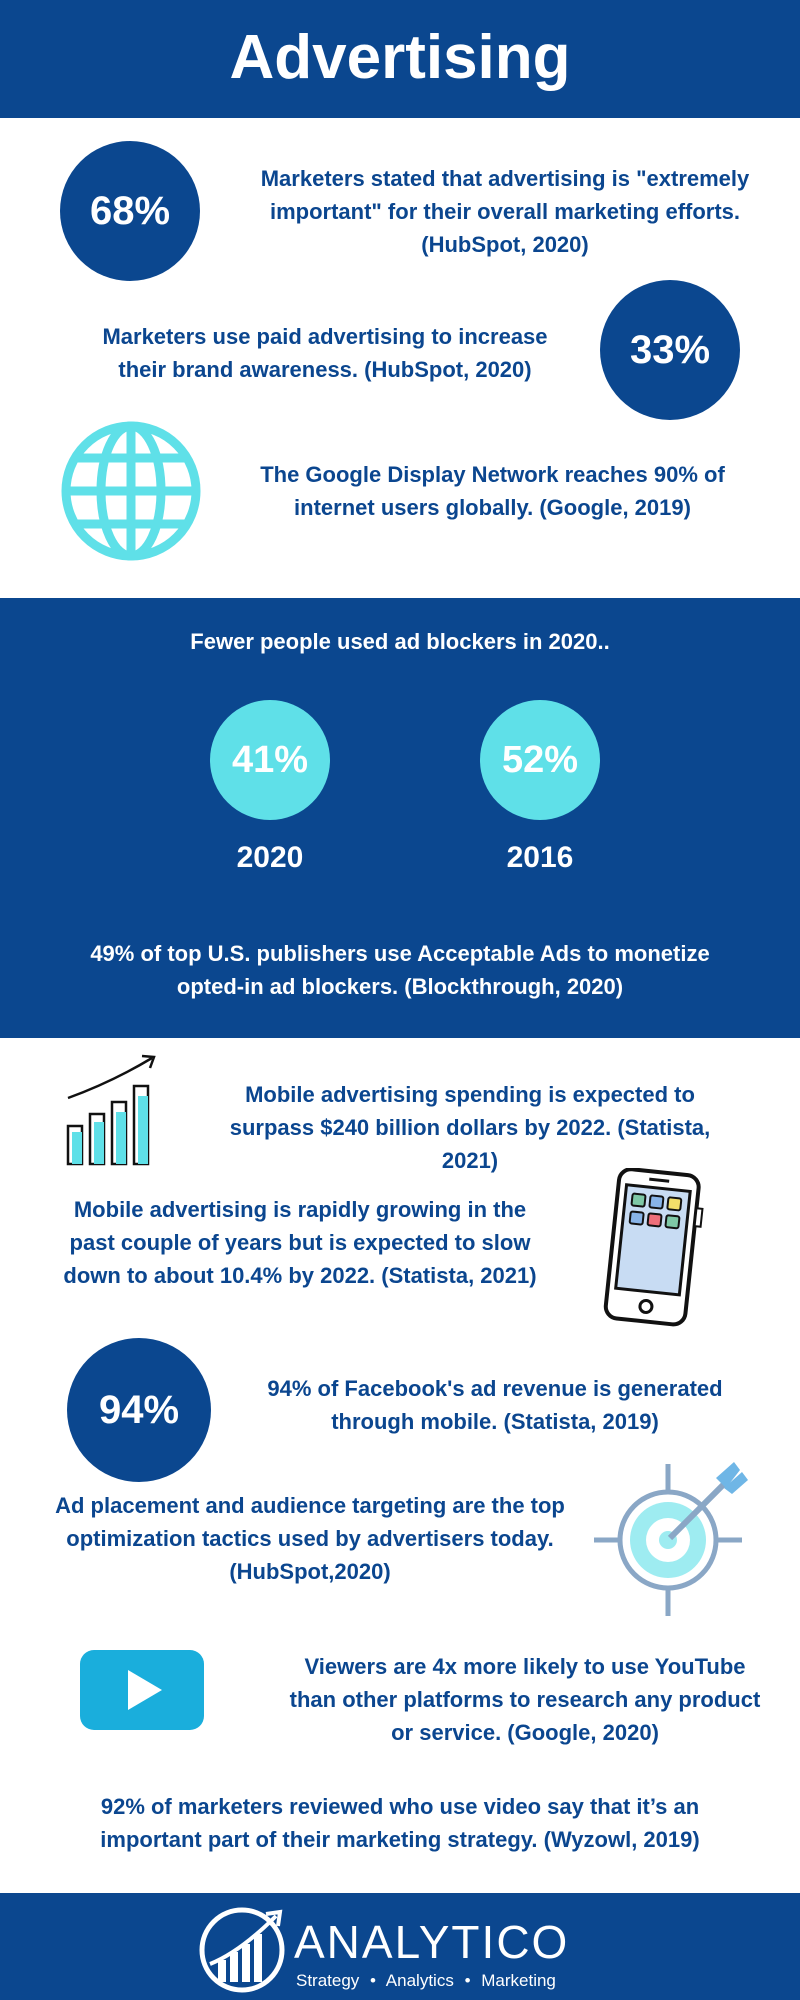  I want to click on stat-circle-94: 94%, so click(139, 1410).